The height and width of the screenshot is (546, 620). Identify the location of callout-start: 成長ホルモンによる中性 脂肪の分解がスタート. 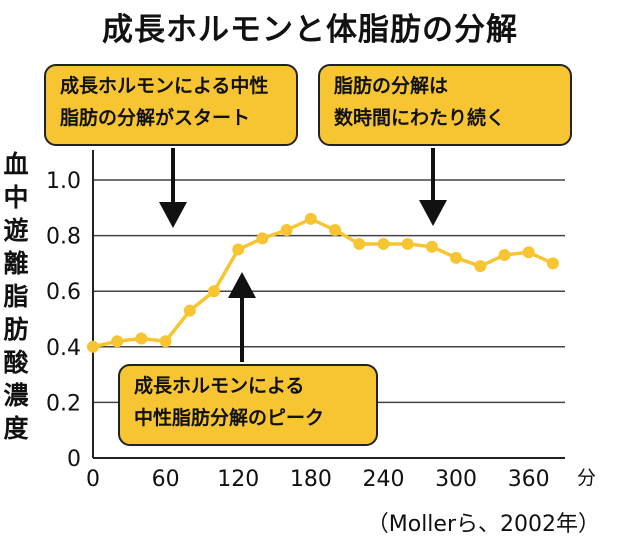
(171, 105).